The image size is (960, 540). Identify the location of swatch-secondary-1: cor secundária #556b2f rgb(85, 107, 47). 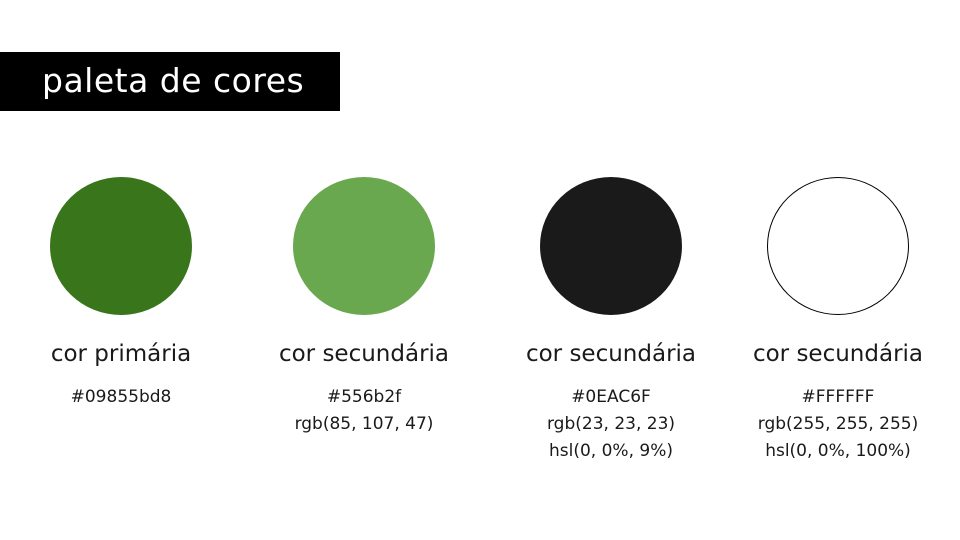
(364, 307).